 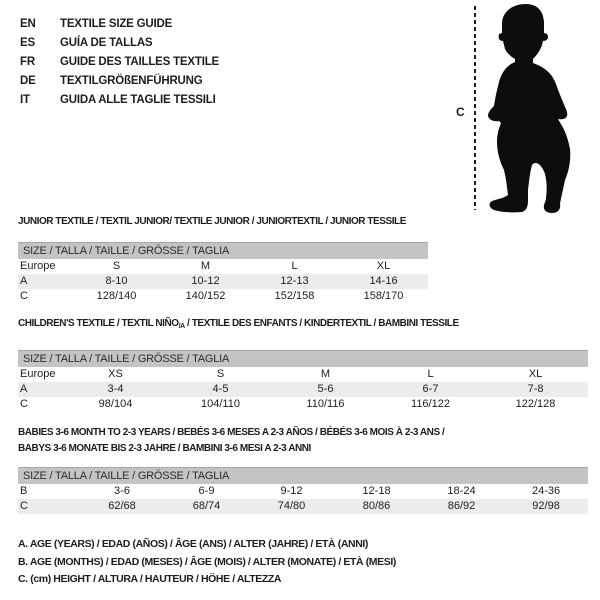 What do you see at coordinates (122, 506) in the screenshot?
I see `cell: 62/68` at bounding box center [122, 506].